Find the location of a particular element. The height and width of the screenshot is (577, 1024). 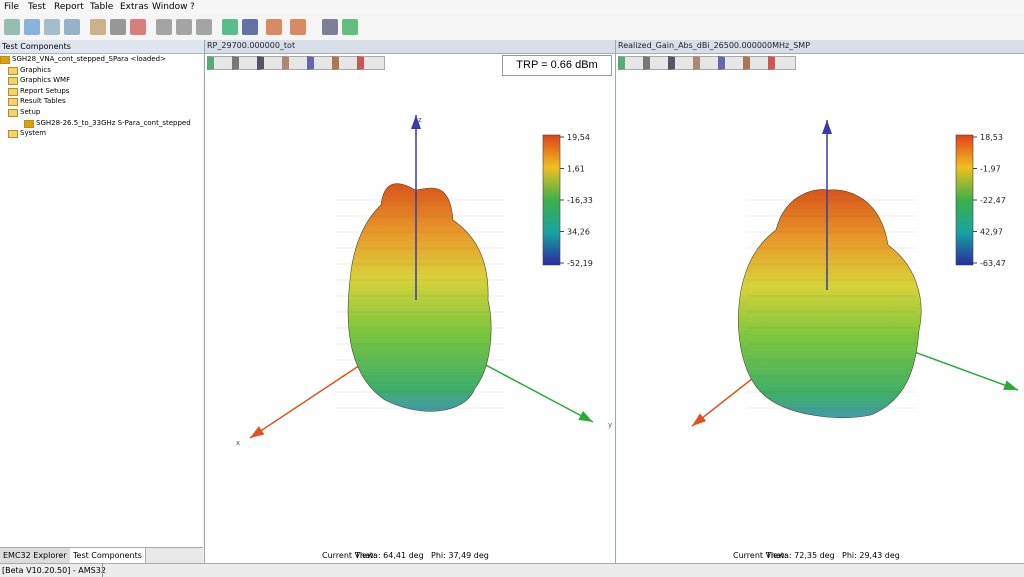

menu-item: Window is located at coordinates (170, 7).